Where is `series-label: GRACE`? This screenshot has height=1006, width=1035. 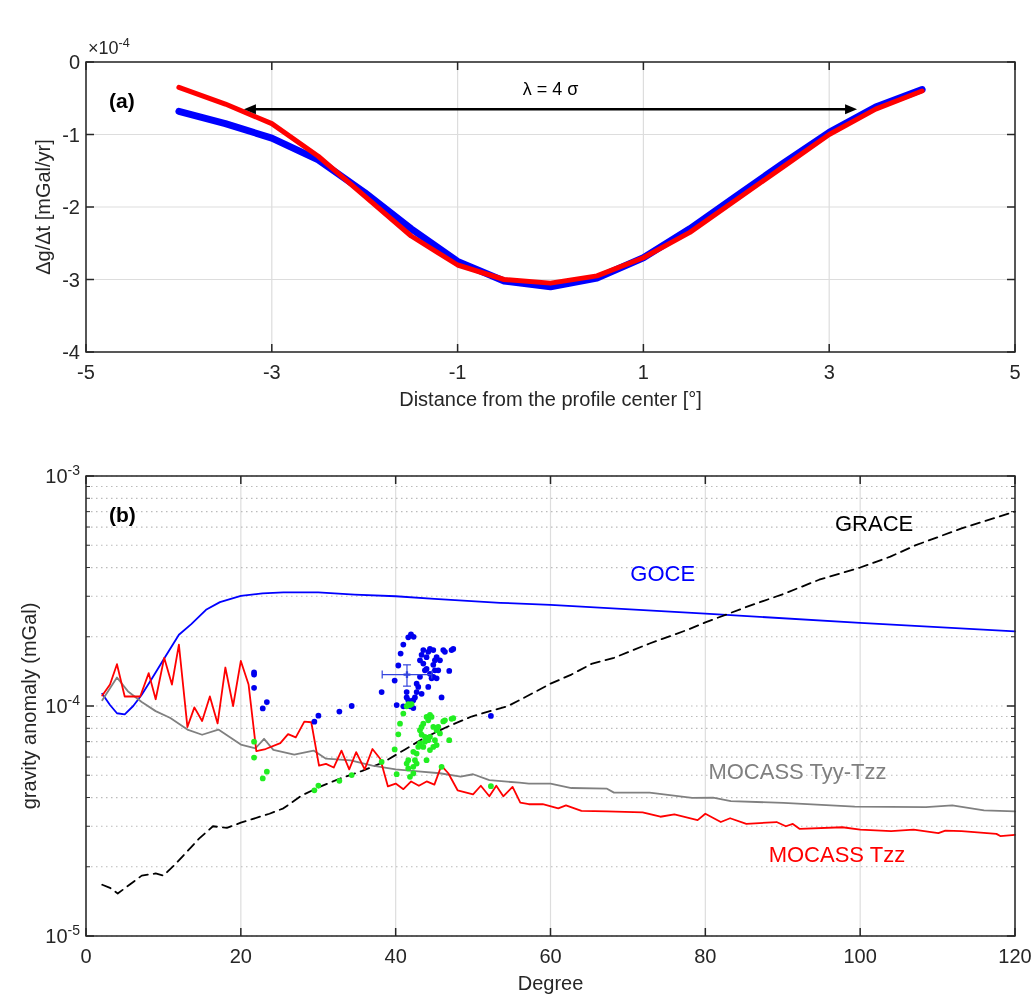
series-label: GRACE is located at coordinates (874, 524).